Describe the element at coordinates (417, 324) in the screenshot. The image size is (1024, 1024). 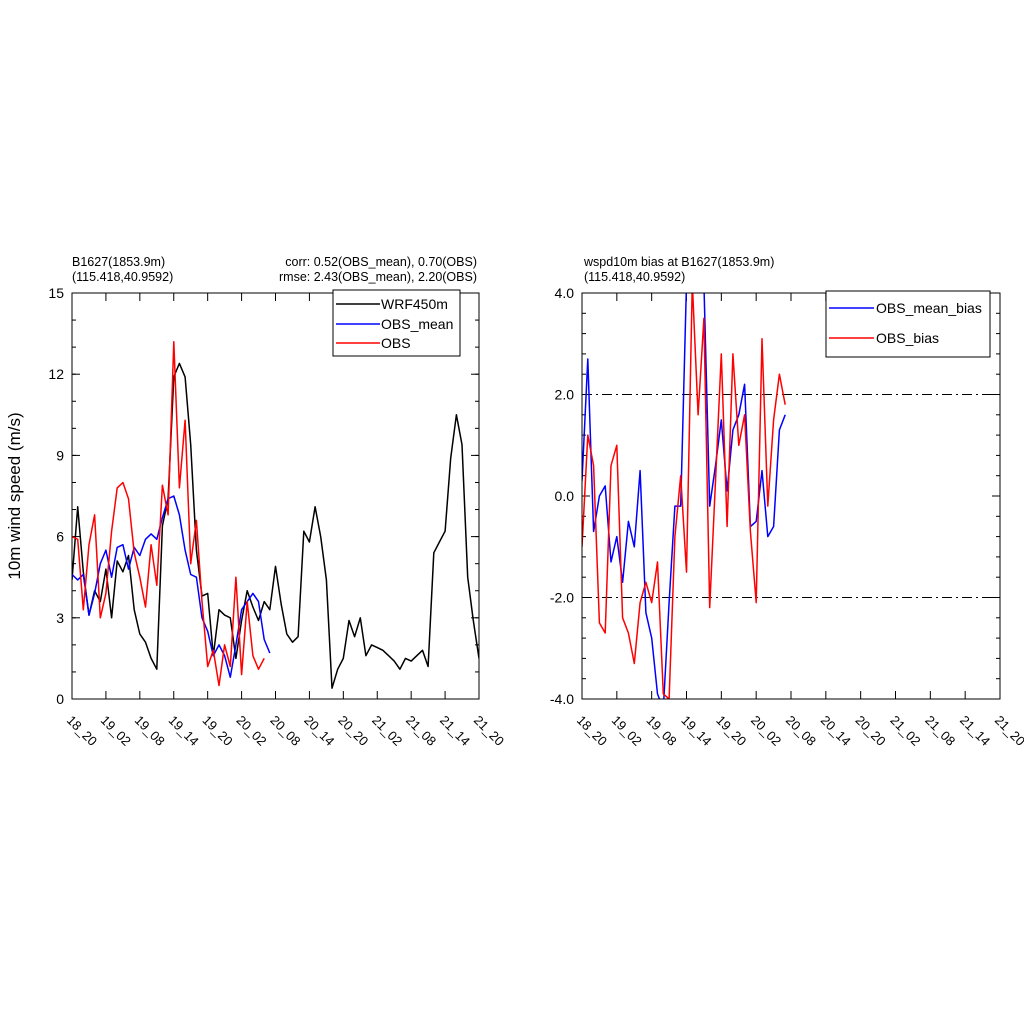
I see `legend-label-obs-mean: OBS_mean` at that location.